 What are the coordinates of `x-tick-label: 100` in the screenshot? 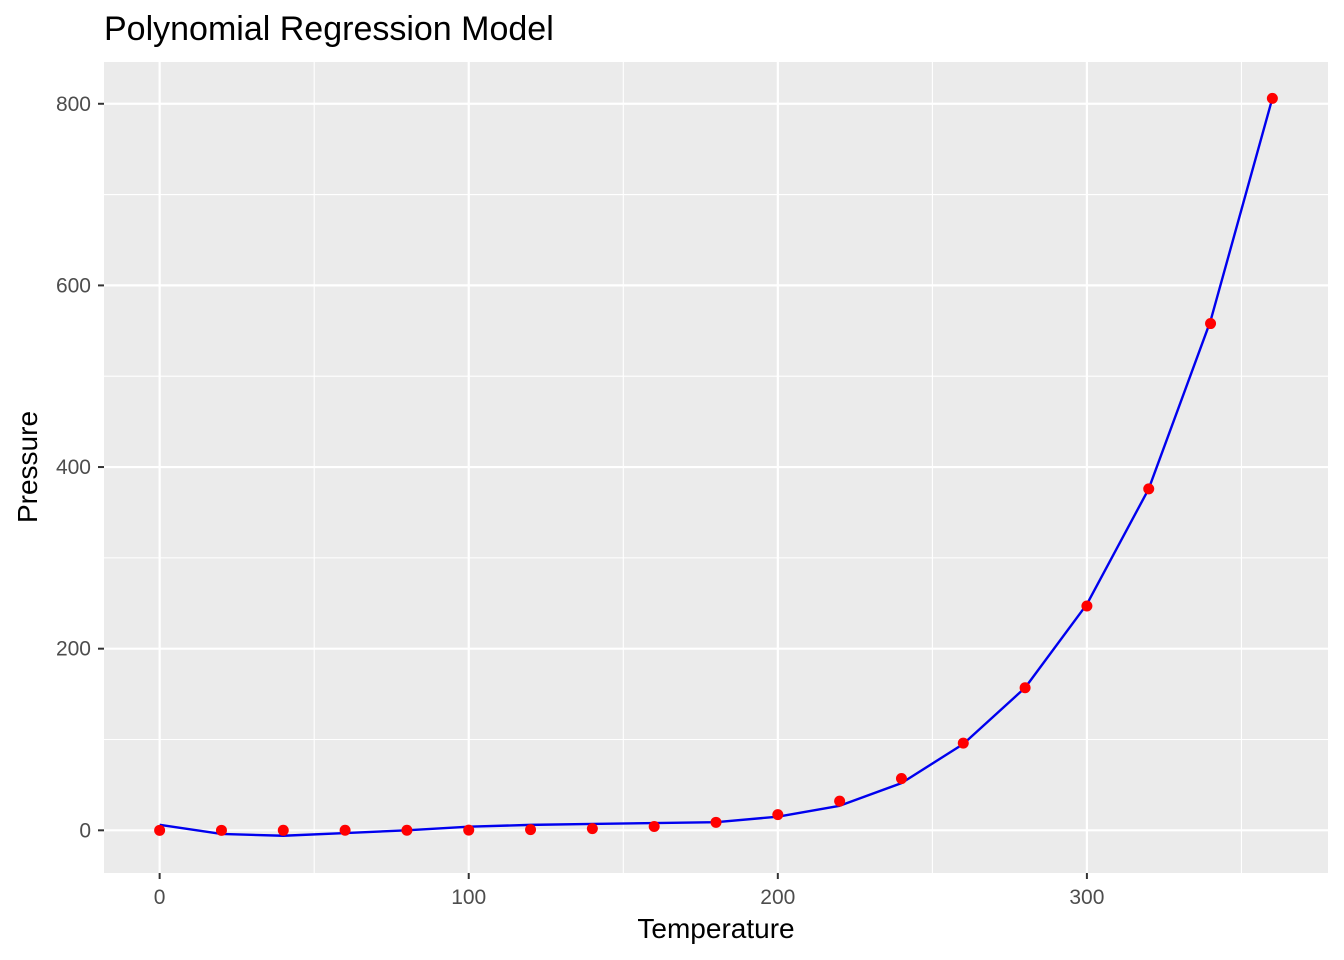 It's located at (468, 897).